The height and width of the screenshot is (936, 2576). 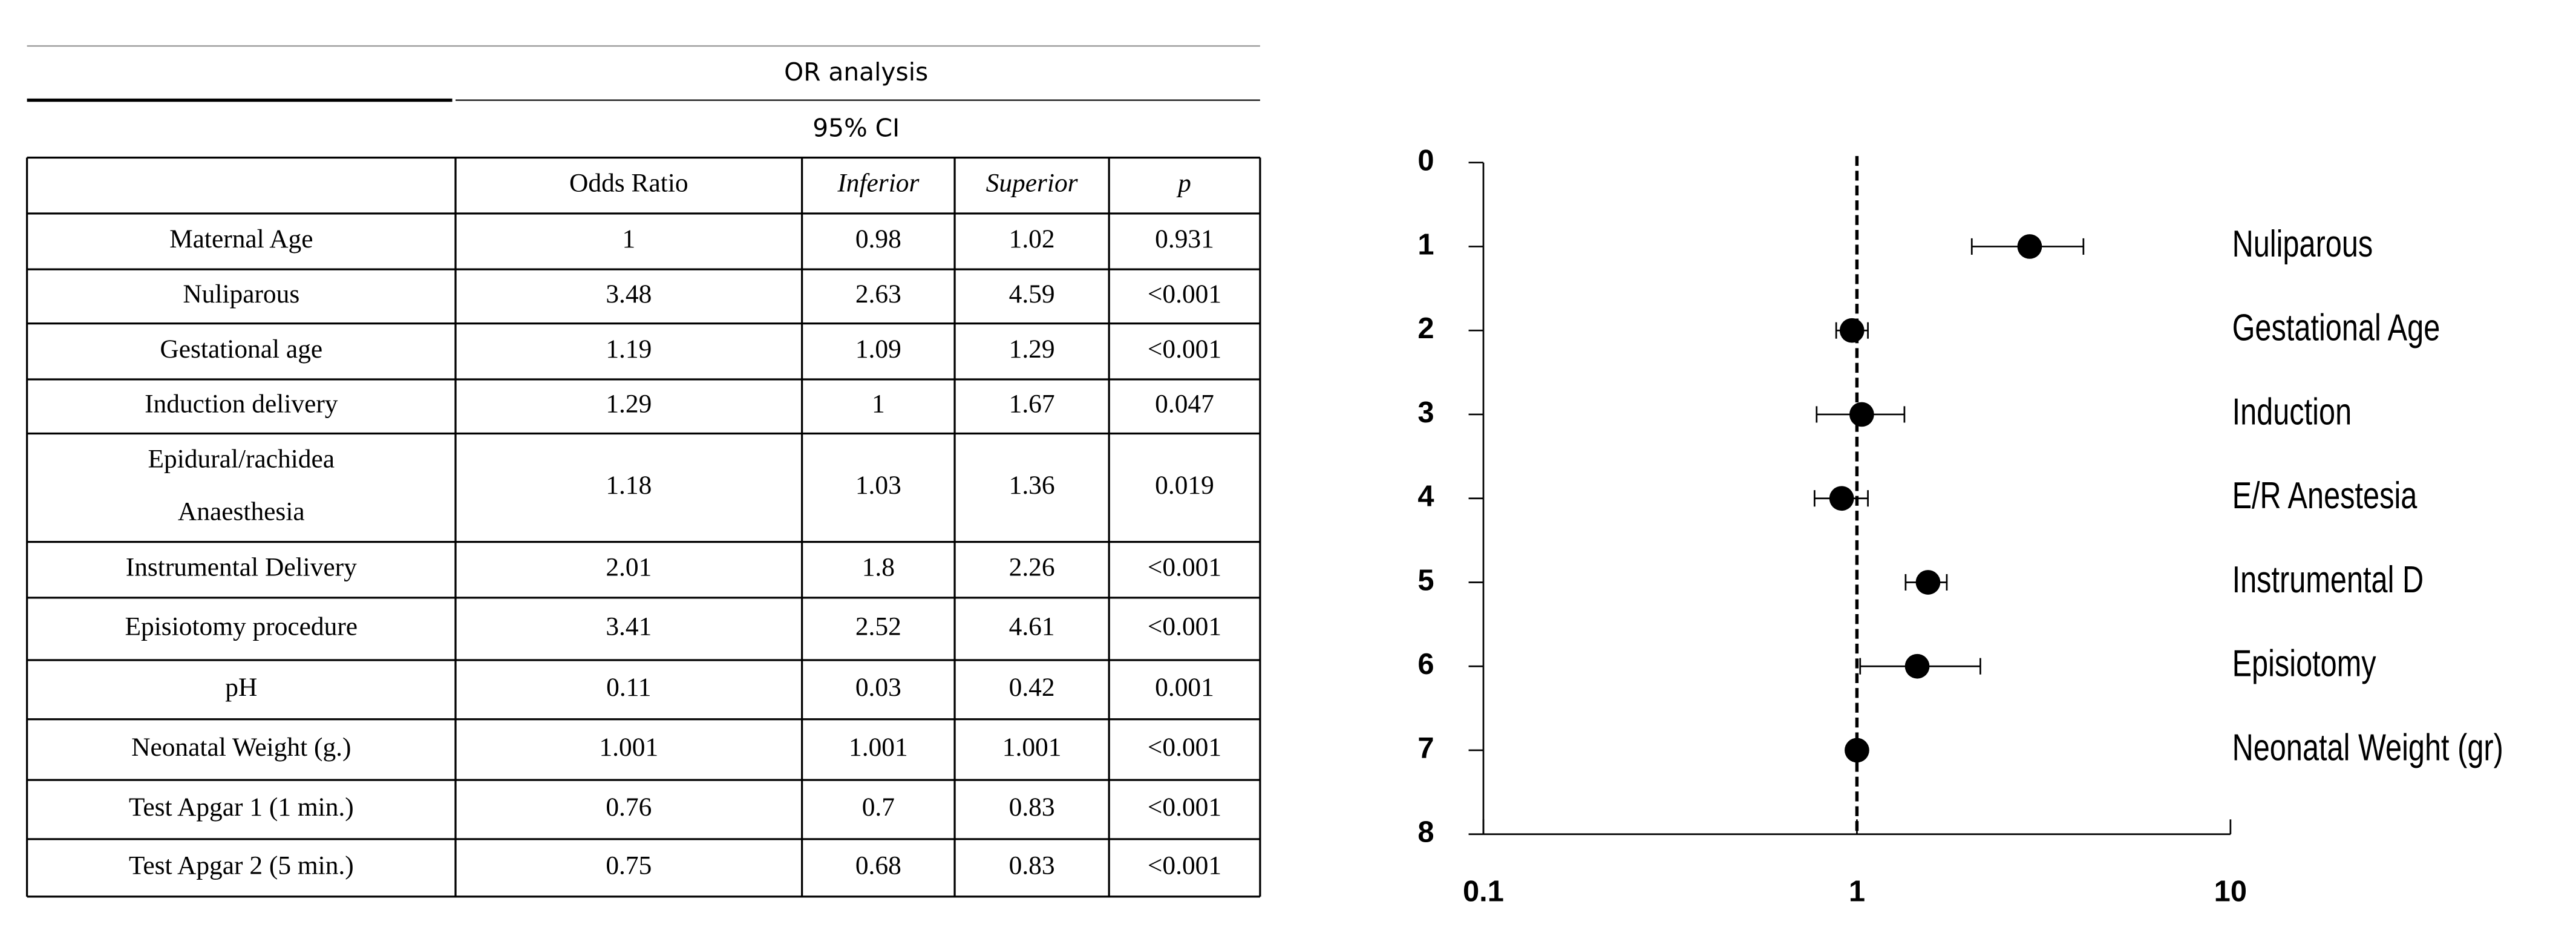 What do you see at coordinates (1183, 183) in the screenshot?
I see `column-header: p` at bounding box center [1183, 183].